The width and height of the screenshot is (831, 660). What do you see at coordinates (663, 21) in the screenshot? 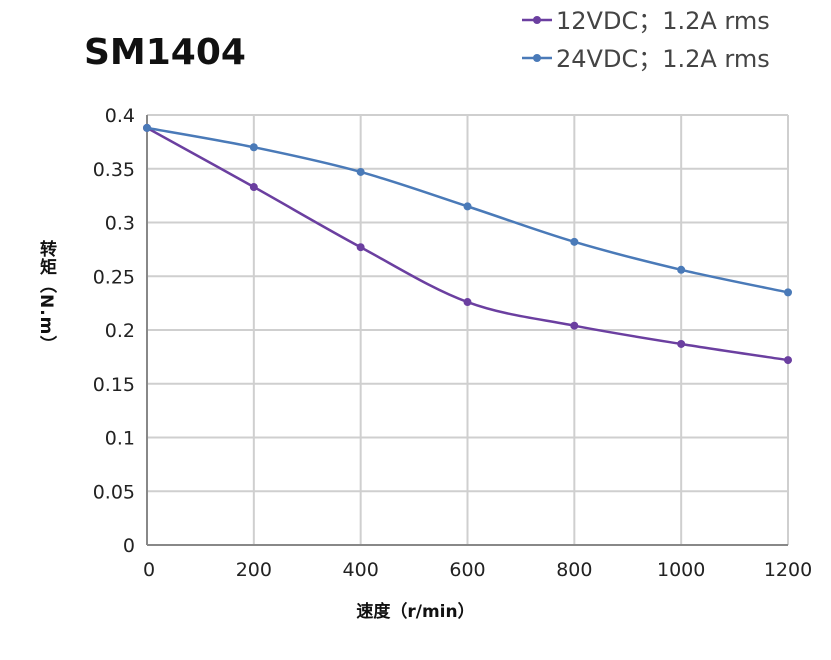
I see `legend-label-1: 12VDC；1.2A rms` at bounding box center [663, 21].